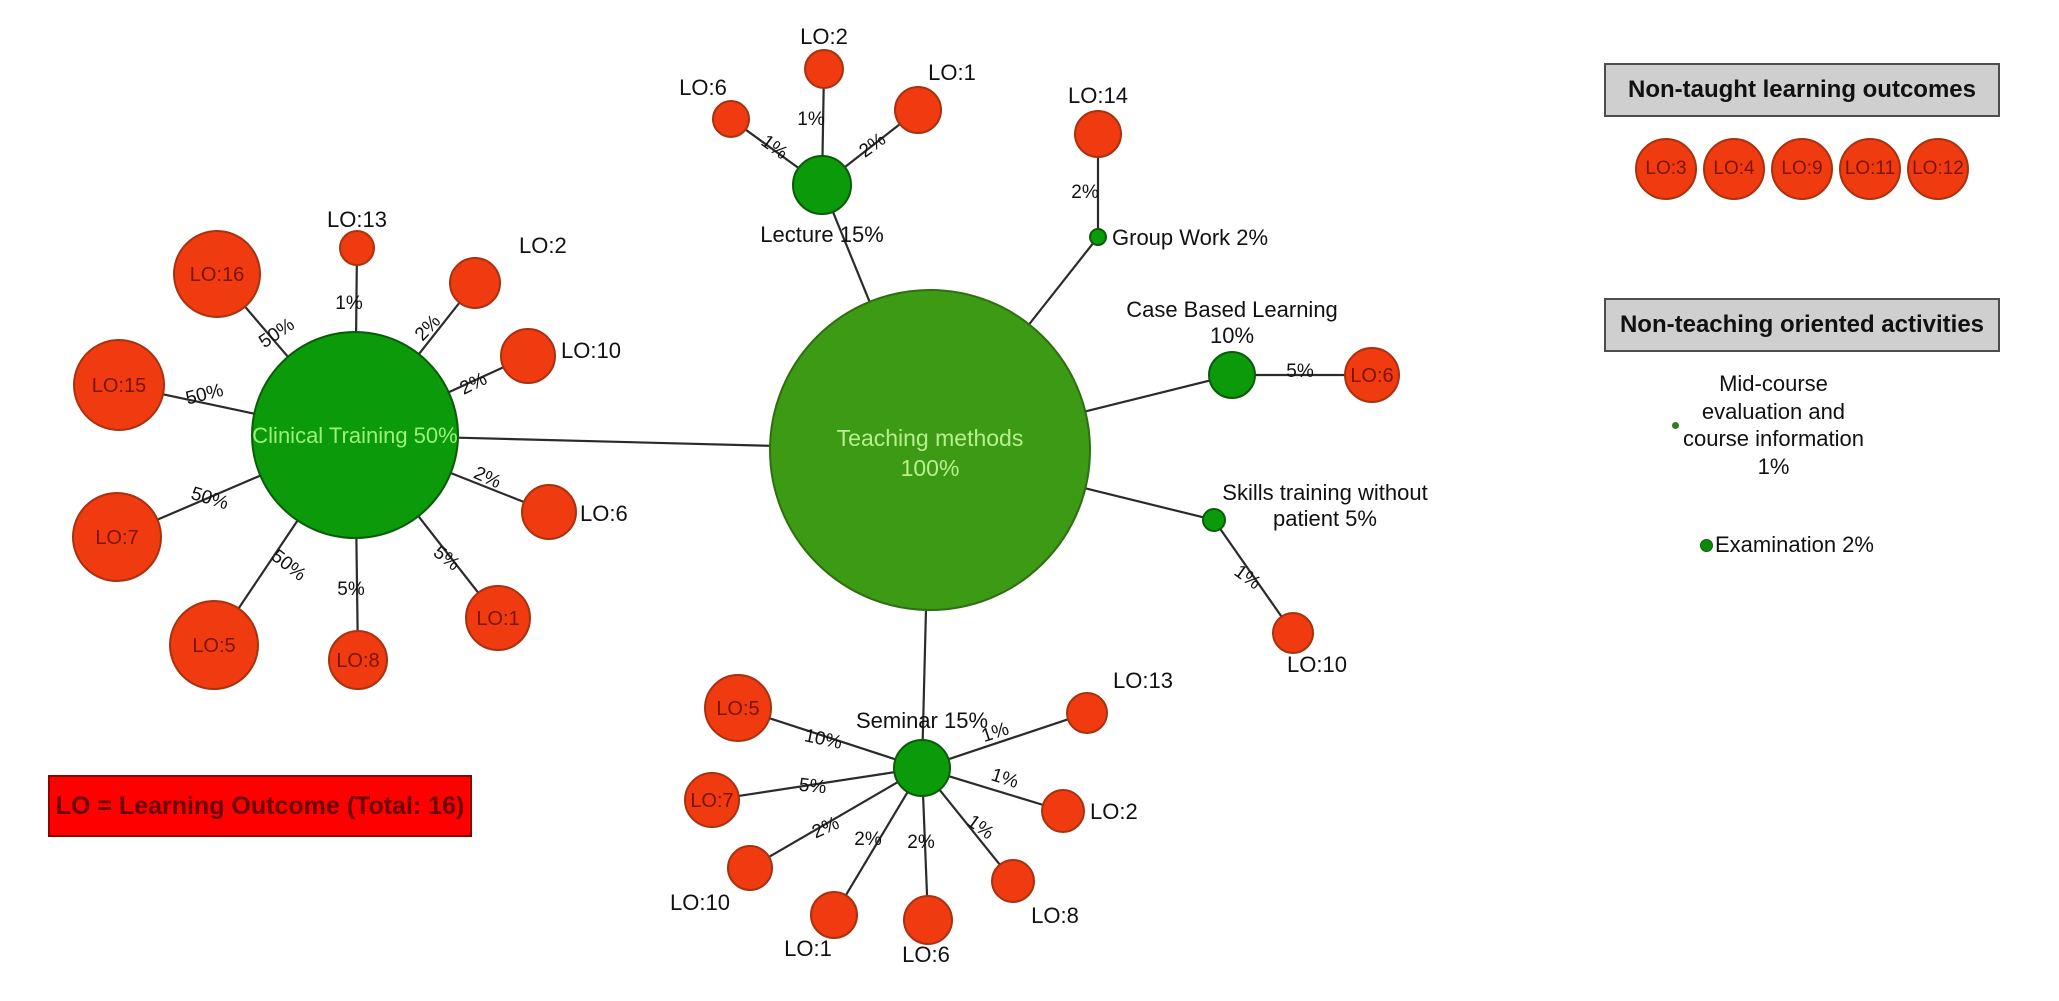 Image resolution: width=2059 pixels, height=1001 pixels. Describe the element at coordinates (1870, 169) in the screenshot. I see `non-taught-outcome-circle: LO:11` at that location.